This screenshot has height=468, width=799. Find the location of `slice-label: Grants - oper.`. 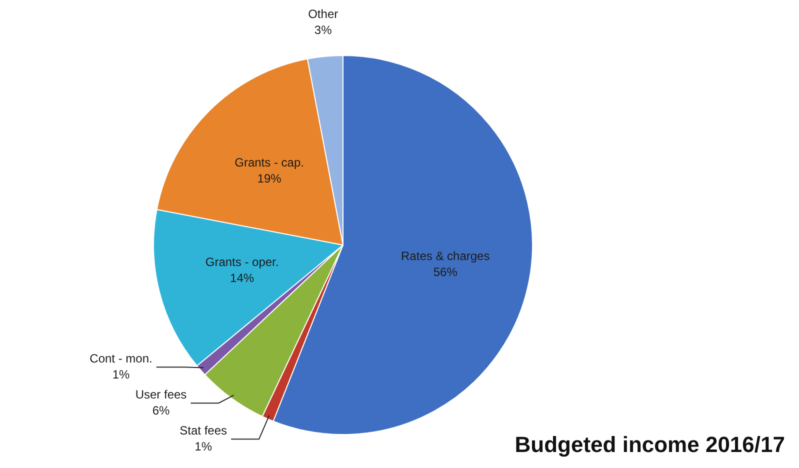

slice-label: Grants - oper. is located at coordinates (242, 262).